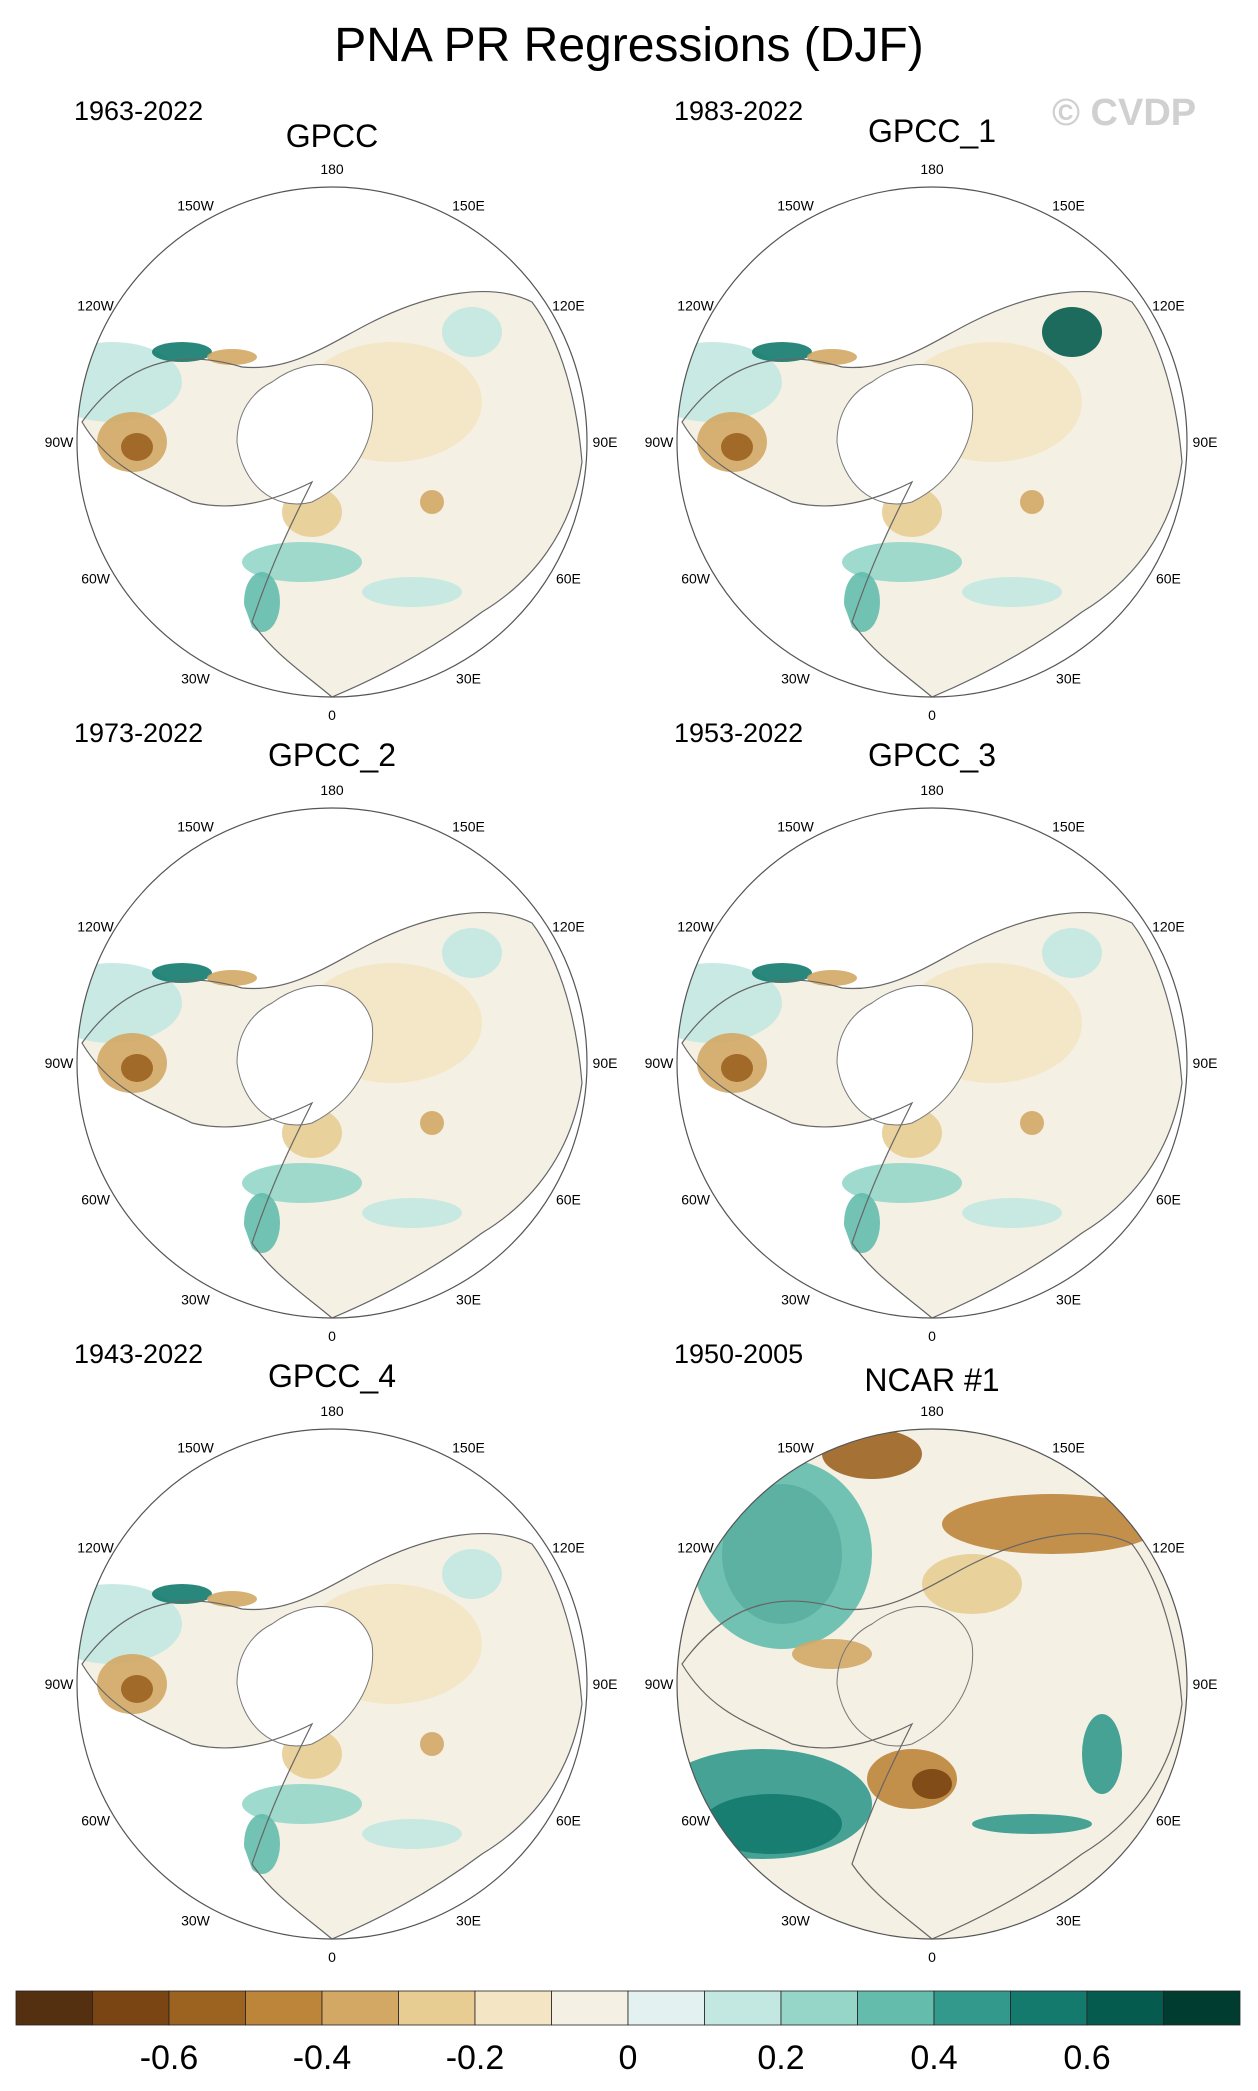  Describe the element at coordinates (739, 1354) in the screenshot. I see `panel-period: 1950-2005` at that location.